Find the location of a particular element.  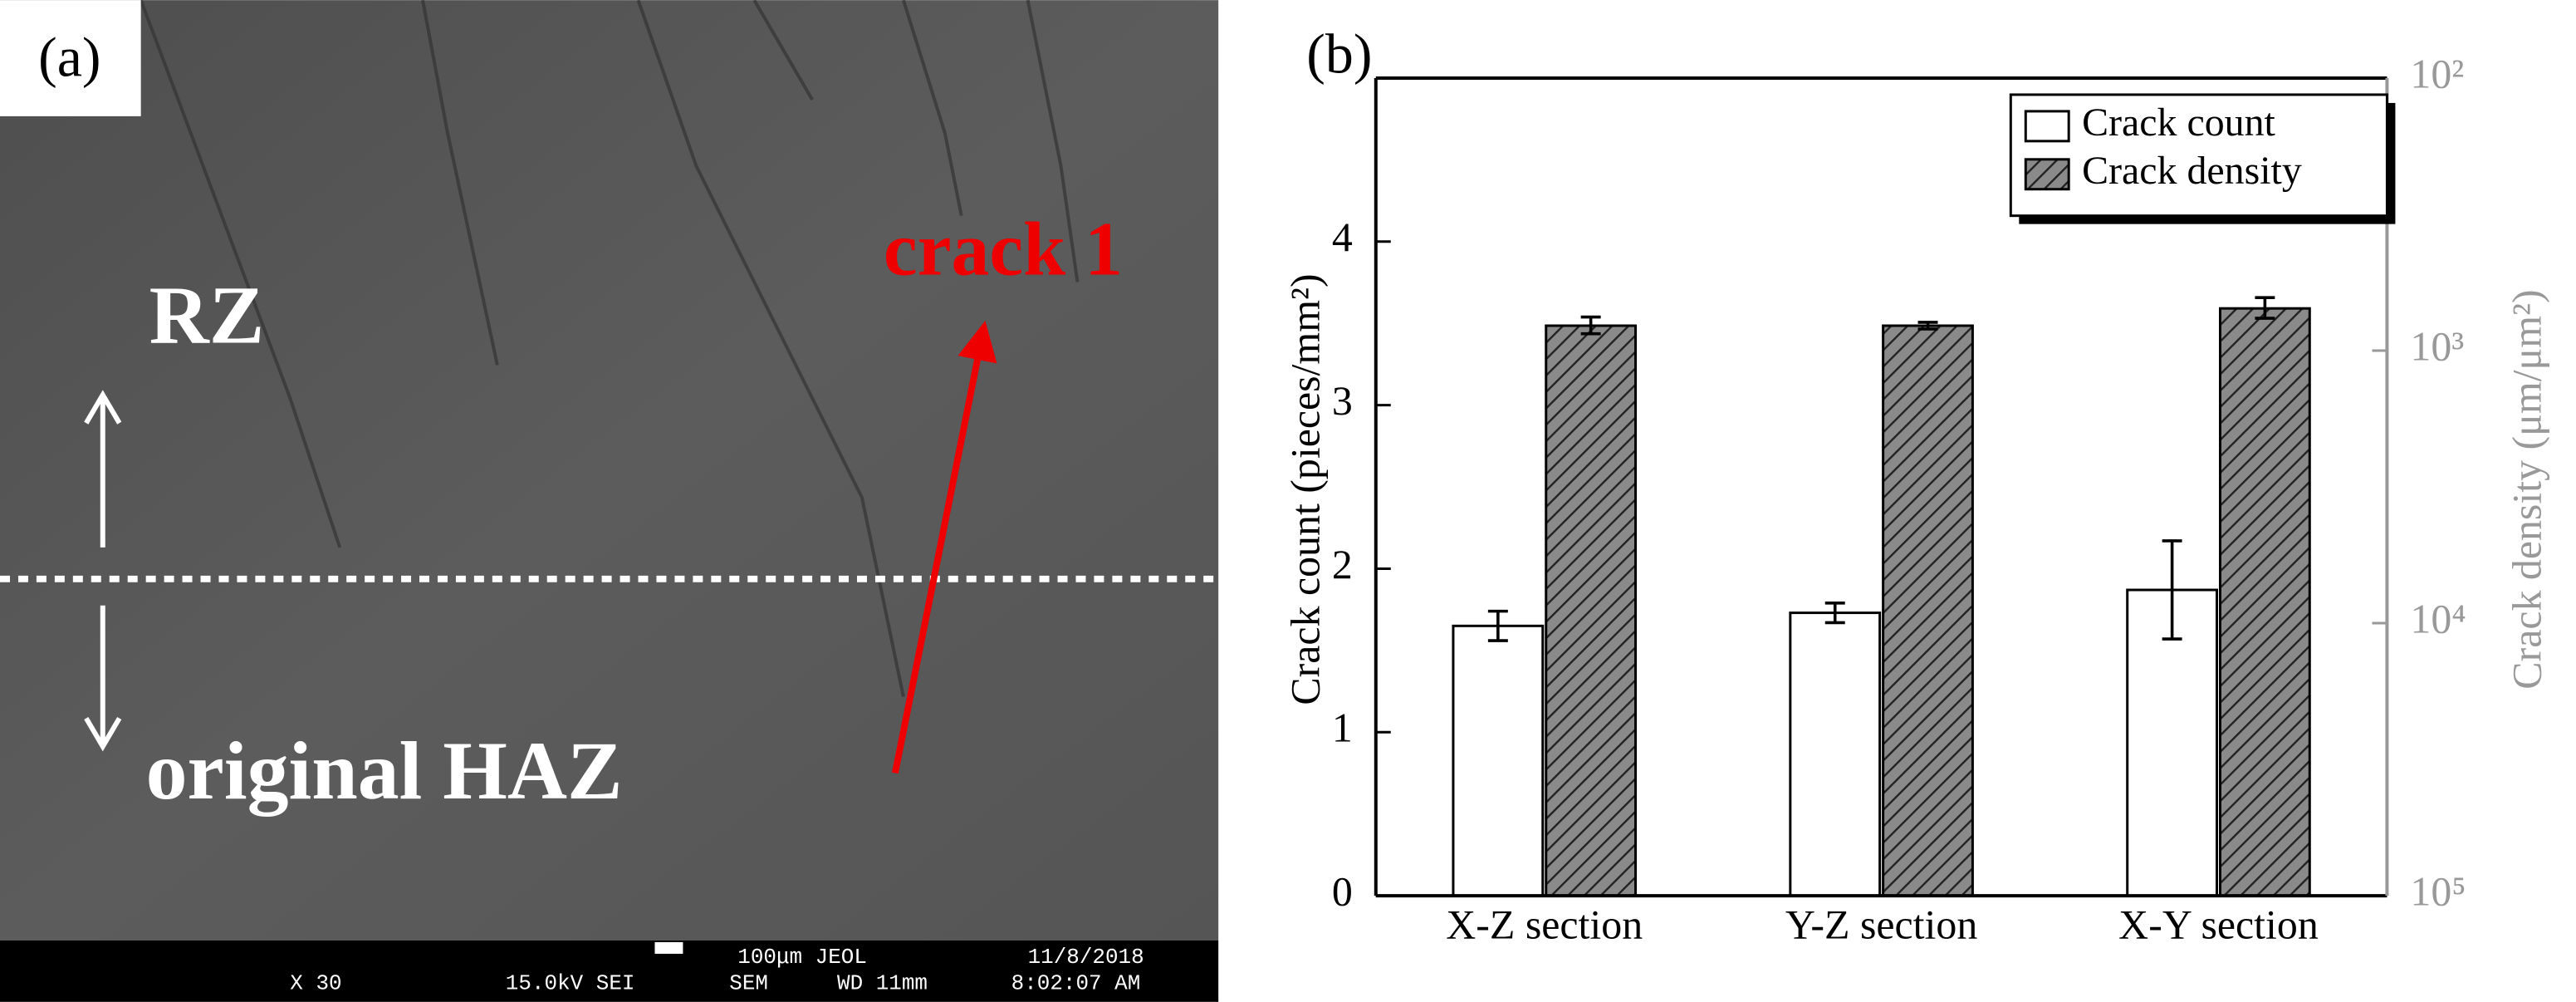

info-text: WD 11mm is located at coordinates (883, 983).